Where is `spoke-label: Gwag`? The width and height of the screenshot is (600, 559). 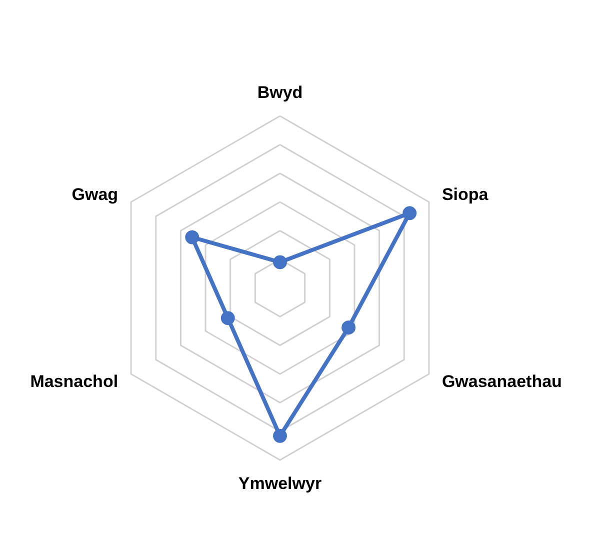
spoke-label: Gwag is located at coordinates (95, 194).